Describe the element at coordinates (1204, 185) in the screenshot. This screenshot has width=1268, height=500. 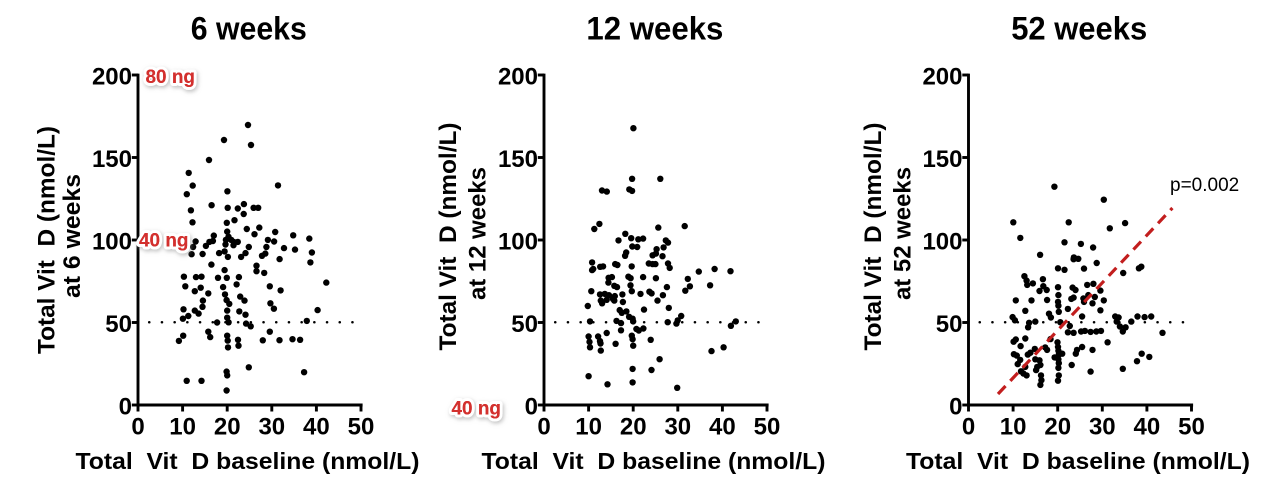
I see `svg-text: p=0.002` at that location.